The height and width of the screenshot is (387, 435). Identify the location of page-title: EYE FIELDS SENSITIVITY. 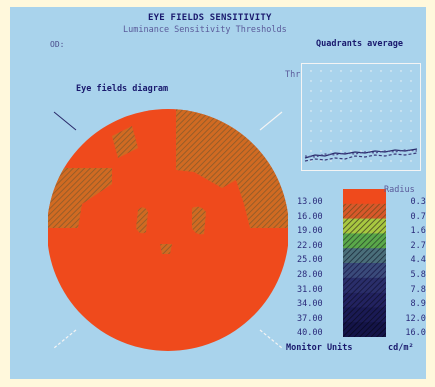
(210, 18).